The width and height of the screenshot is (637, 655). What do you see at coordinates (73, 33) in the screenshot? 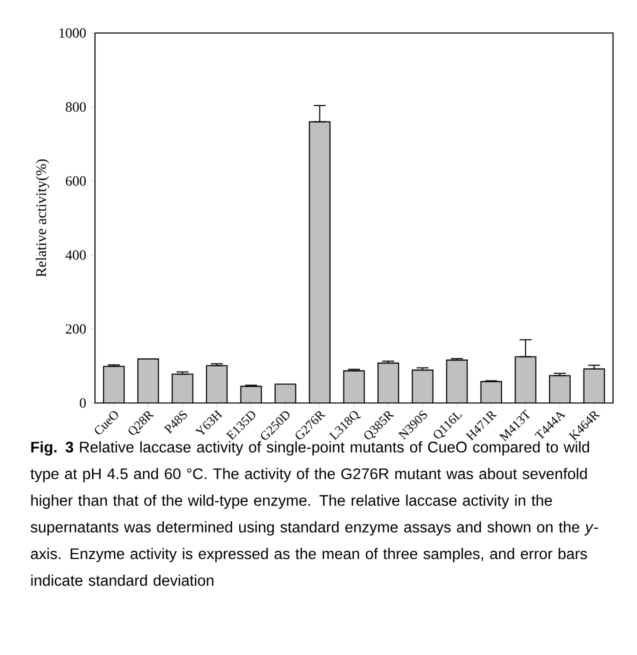
I see `y-tick-label: 1000` at bounding box center [73, 33].